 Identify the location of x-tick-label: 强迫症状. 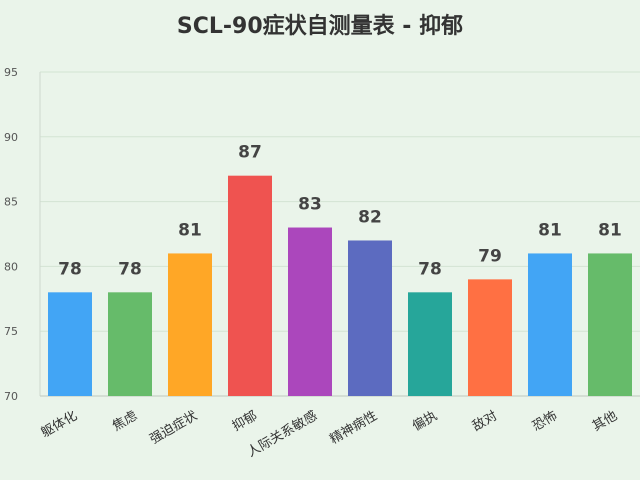
(173, 427).